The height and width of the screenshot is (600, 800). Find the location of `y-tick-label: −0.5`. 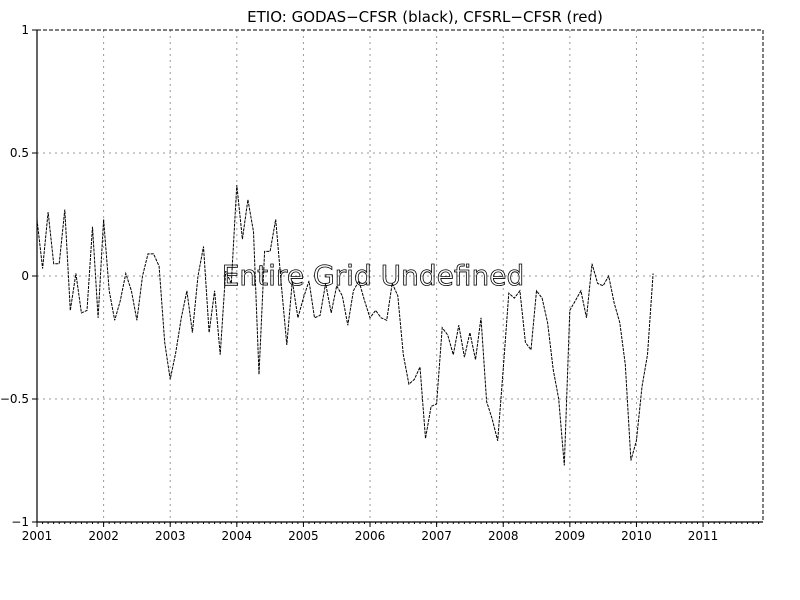

y-tick-label: −0.5 is located at coordinates (14, 399).